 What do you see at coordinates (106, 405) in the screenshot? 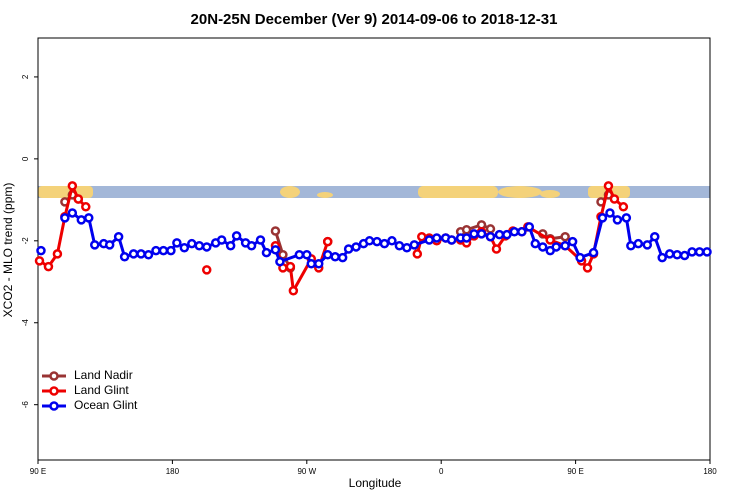
I see `legend-label: Ocean Glint` at bounding box center [106, 405].